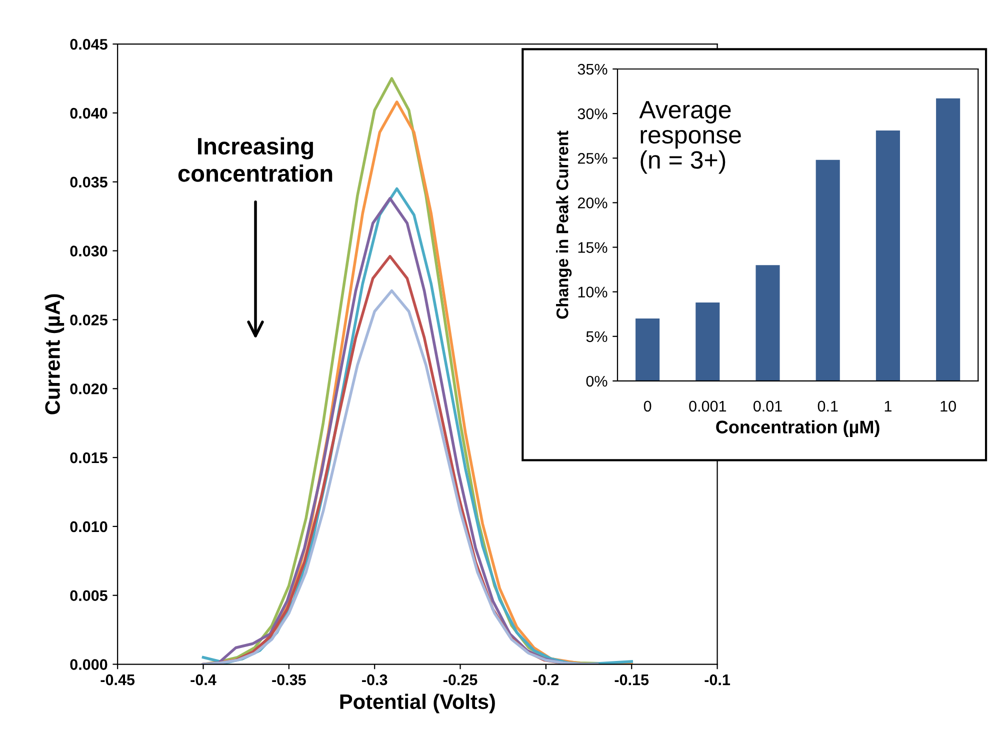  What do you see at coordinates (631, 680) in the screenshot?
I see `x-tick-label: -0.15` at bounding box center [631, 680].